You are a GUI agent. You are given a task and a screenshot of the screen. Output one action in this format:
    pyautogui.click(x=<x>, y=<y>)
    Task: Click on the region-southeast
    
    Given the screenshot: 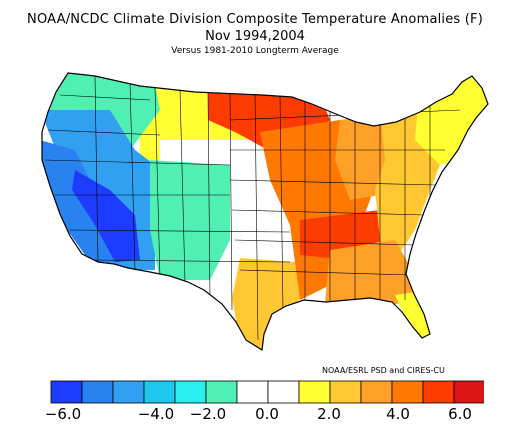 What is the action you would take?
    pyautogui.click(x=372, y=272)
    